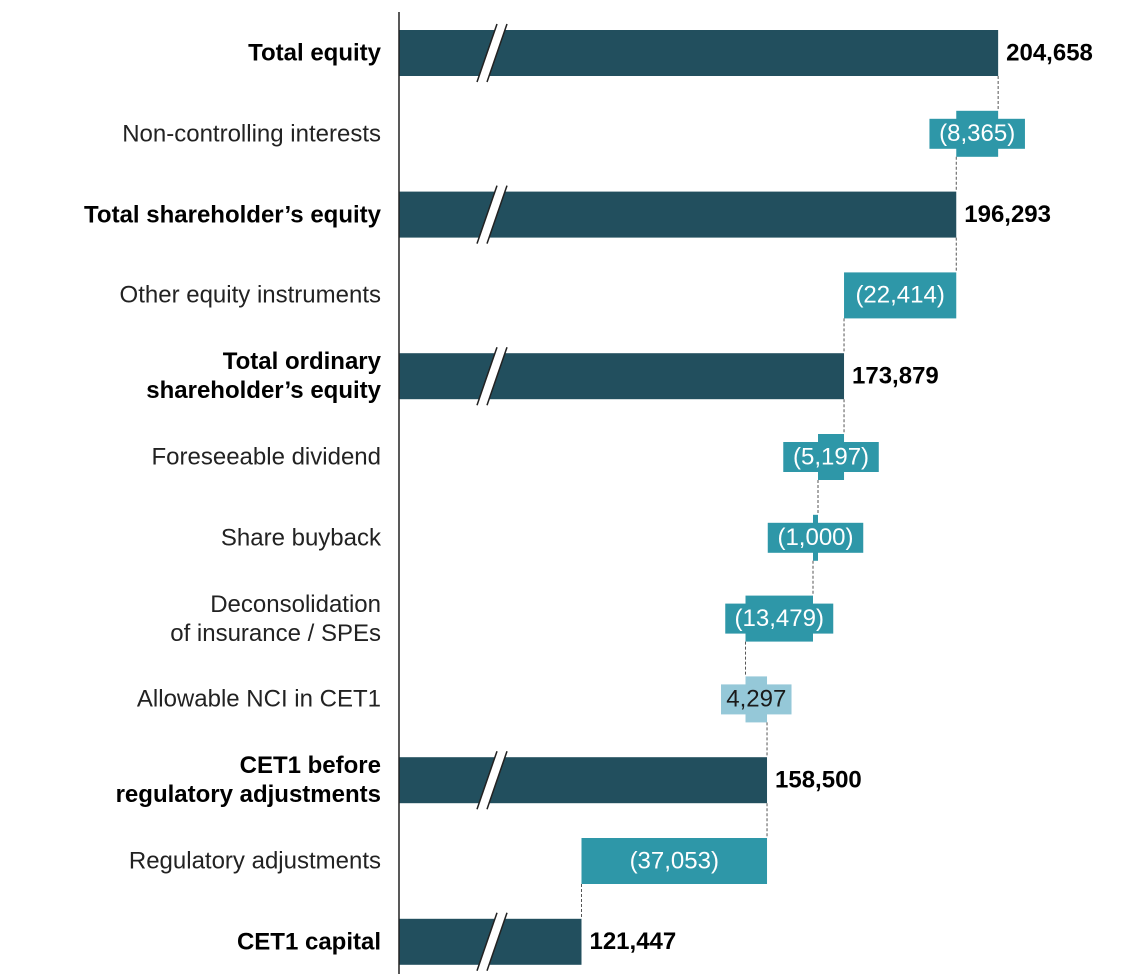 The width and height of the screenshot is (1127, 974). What do you see at coordinates (250, 295) in the screenshot?
I see `category-label: Other equity instruments` at bounding box center [250, 295].